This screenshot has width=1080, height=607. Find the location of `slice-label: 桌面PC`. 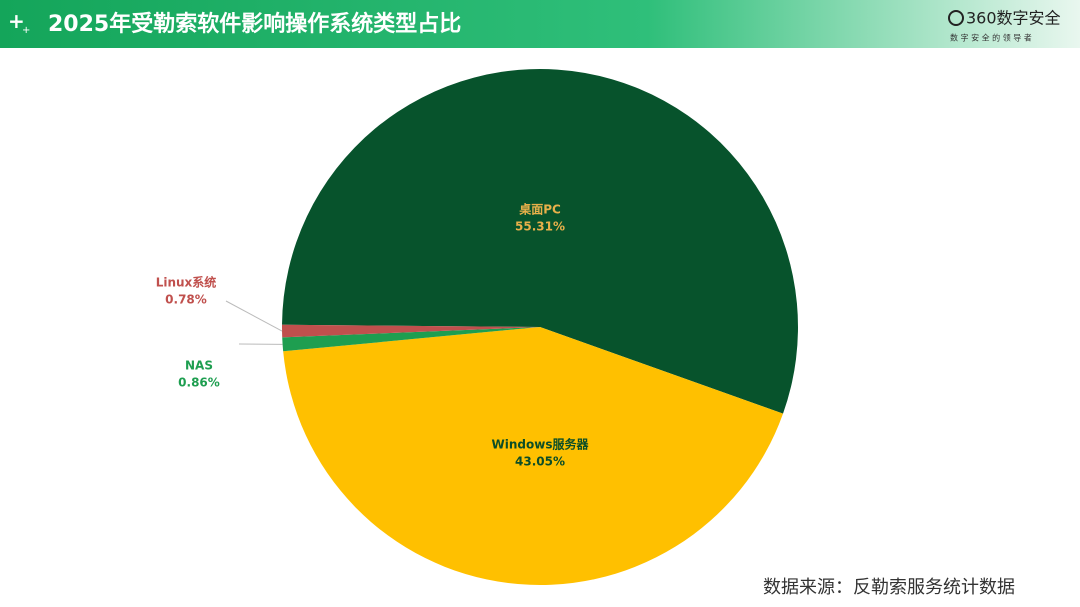

slice-label: 桌面PC is located at coordinates (539, 209).